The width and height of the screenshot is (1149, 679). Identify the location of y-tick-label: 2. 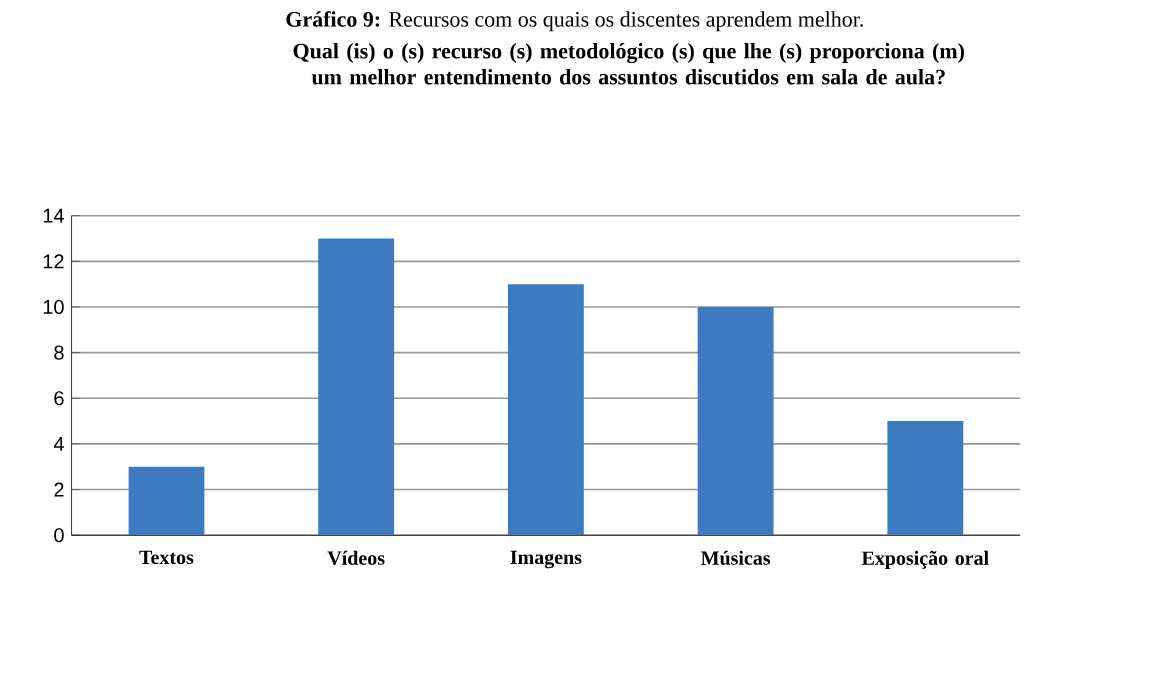
(59, 489).